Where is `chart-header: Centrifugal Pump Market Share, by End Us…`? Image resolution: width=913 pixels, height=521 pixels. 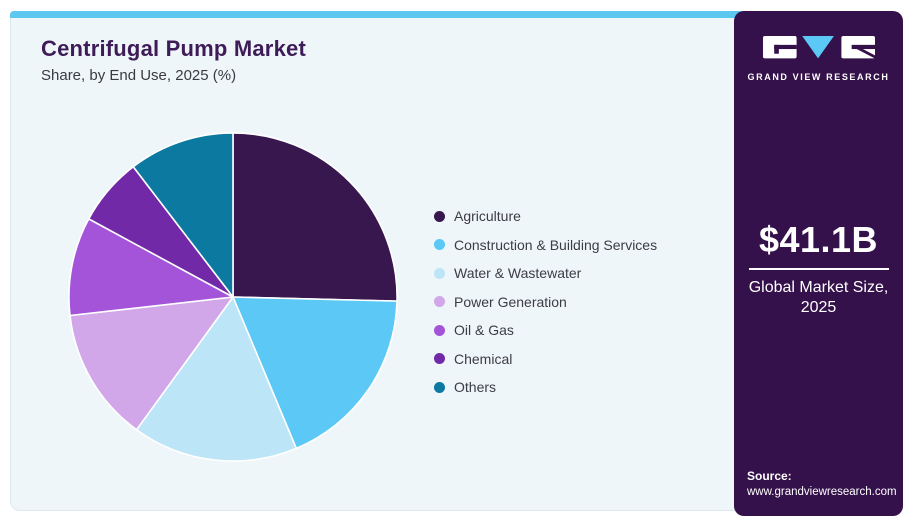
chart-header: Centrifugal Pump Market Share, by End Us… is located at coordinates (173, 60).